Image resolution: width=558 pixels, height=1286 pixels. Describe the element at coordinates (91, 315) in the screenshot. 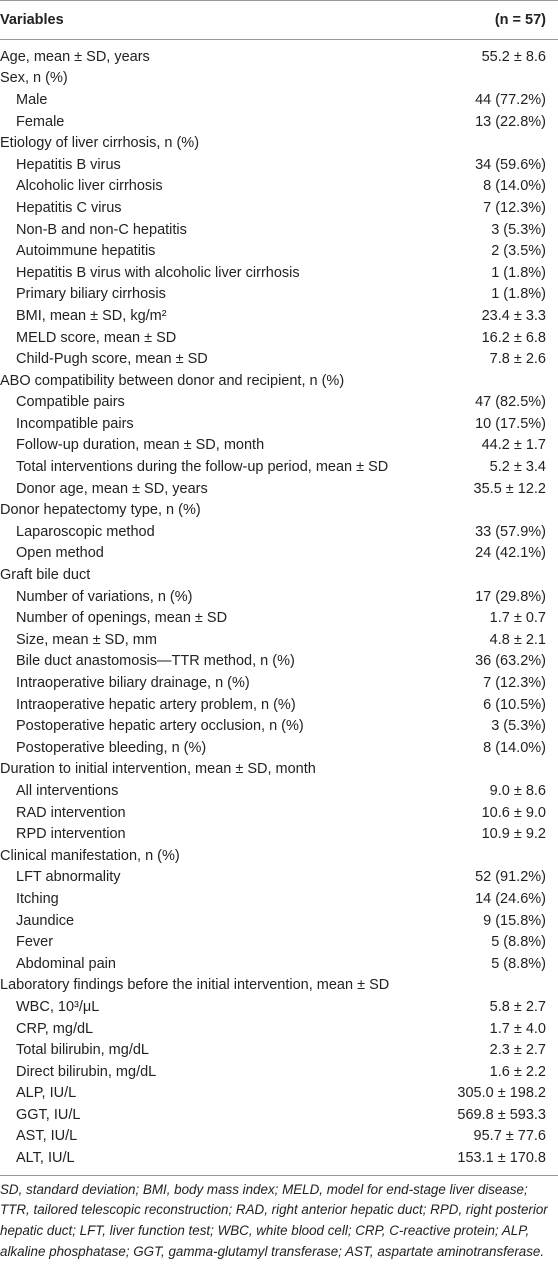

I see `row-label: BMI, mean ± SD, kg/m²` at that location.